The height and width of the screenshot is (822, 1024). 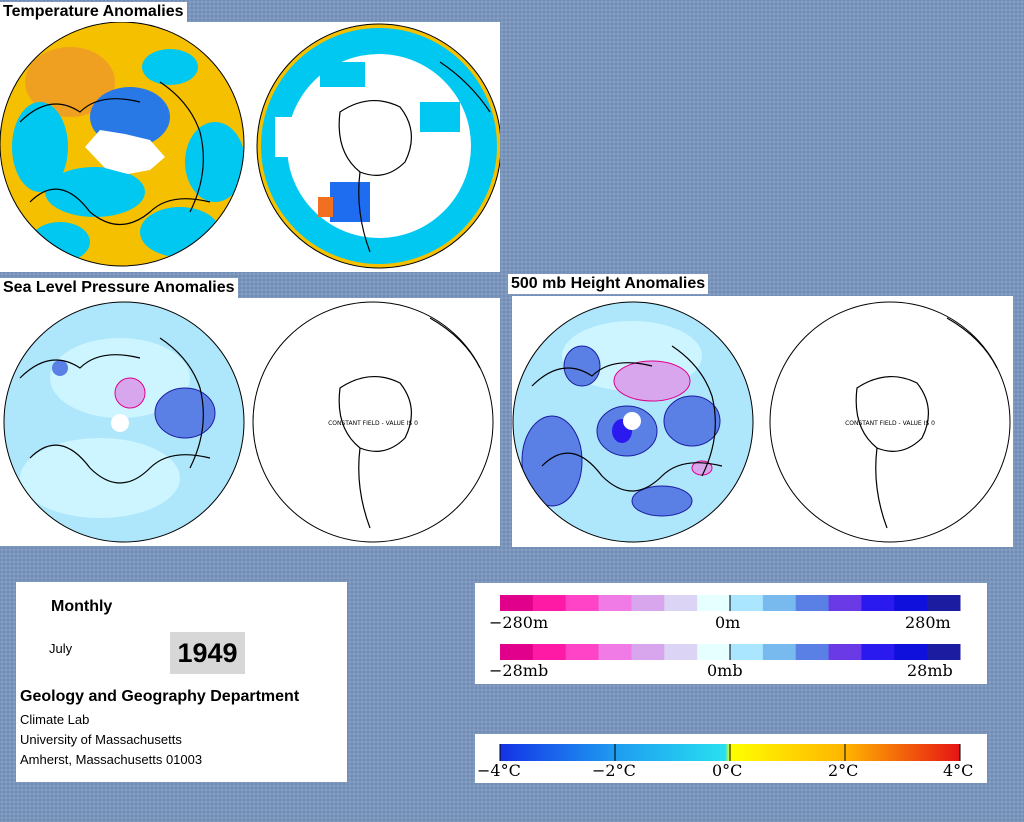 What do you see at coordinates (378, 146) in the screenshot?
I see `temperature-southern-hemisphere-map` at bounding box center [378, 146].